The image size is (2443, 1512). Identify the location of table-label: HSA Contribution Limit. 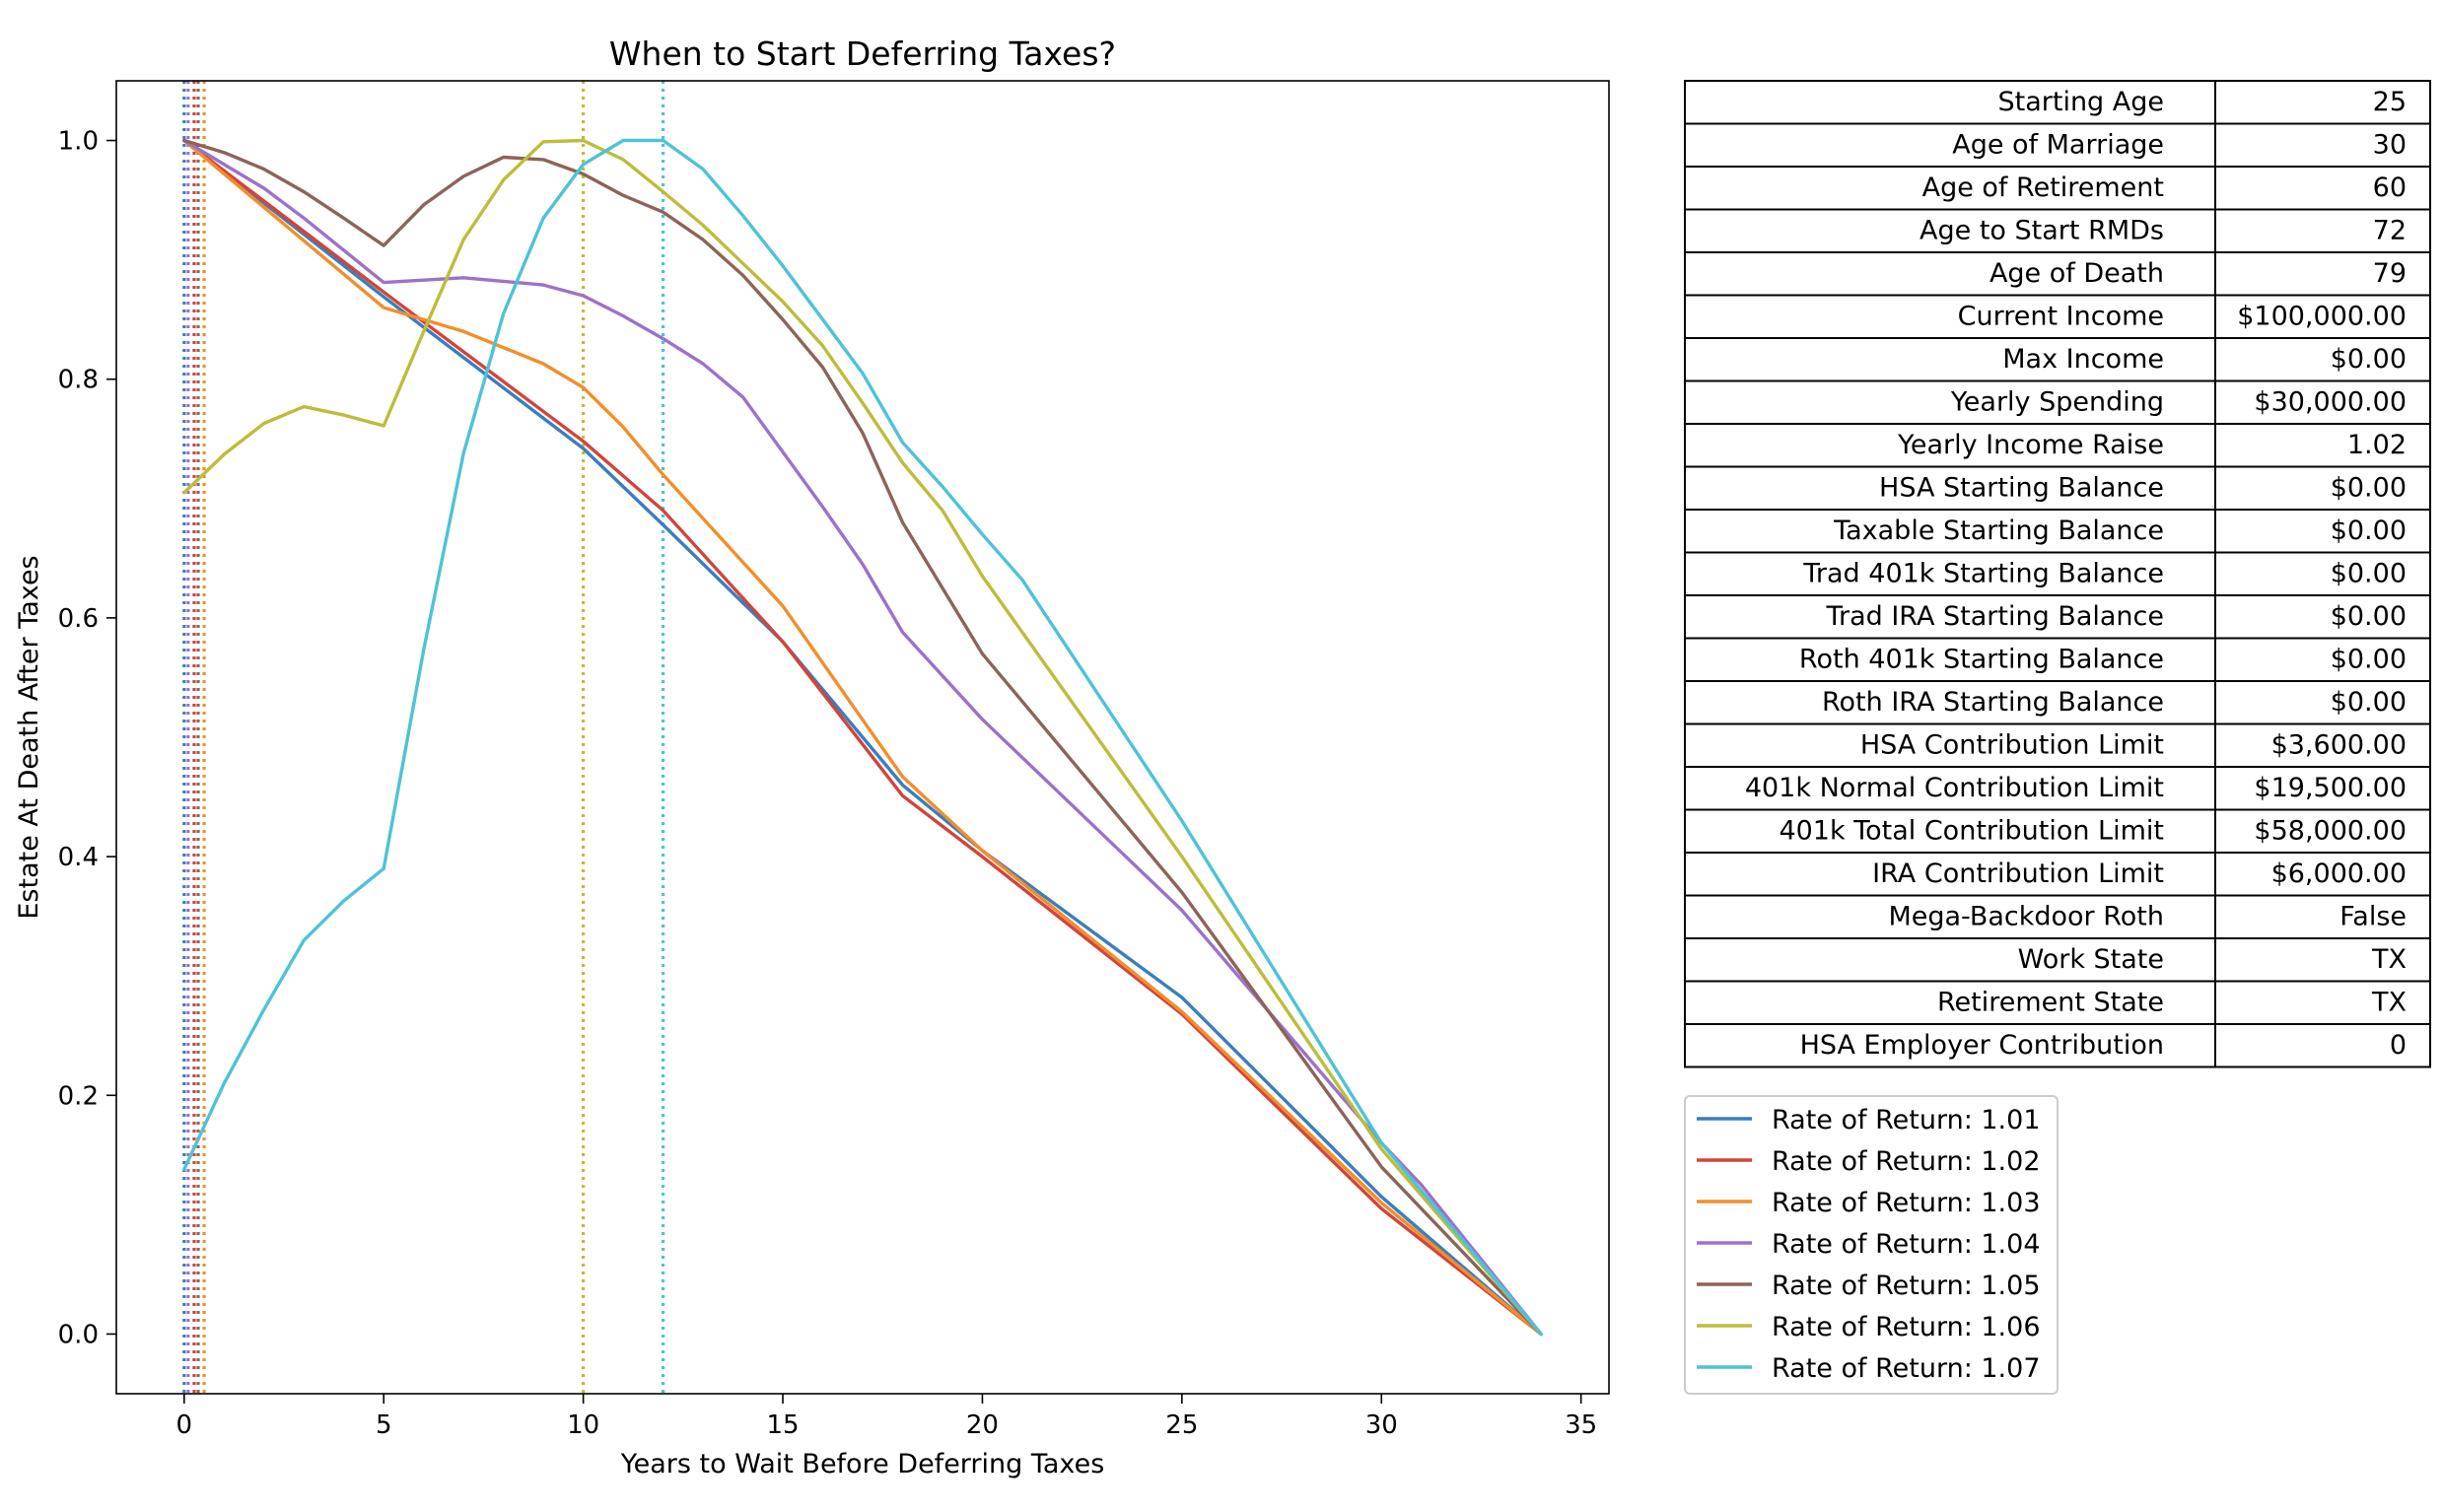
(2012, 745).